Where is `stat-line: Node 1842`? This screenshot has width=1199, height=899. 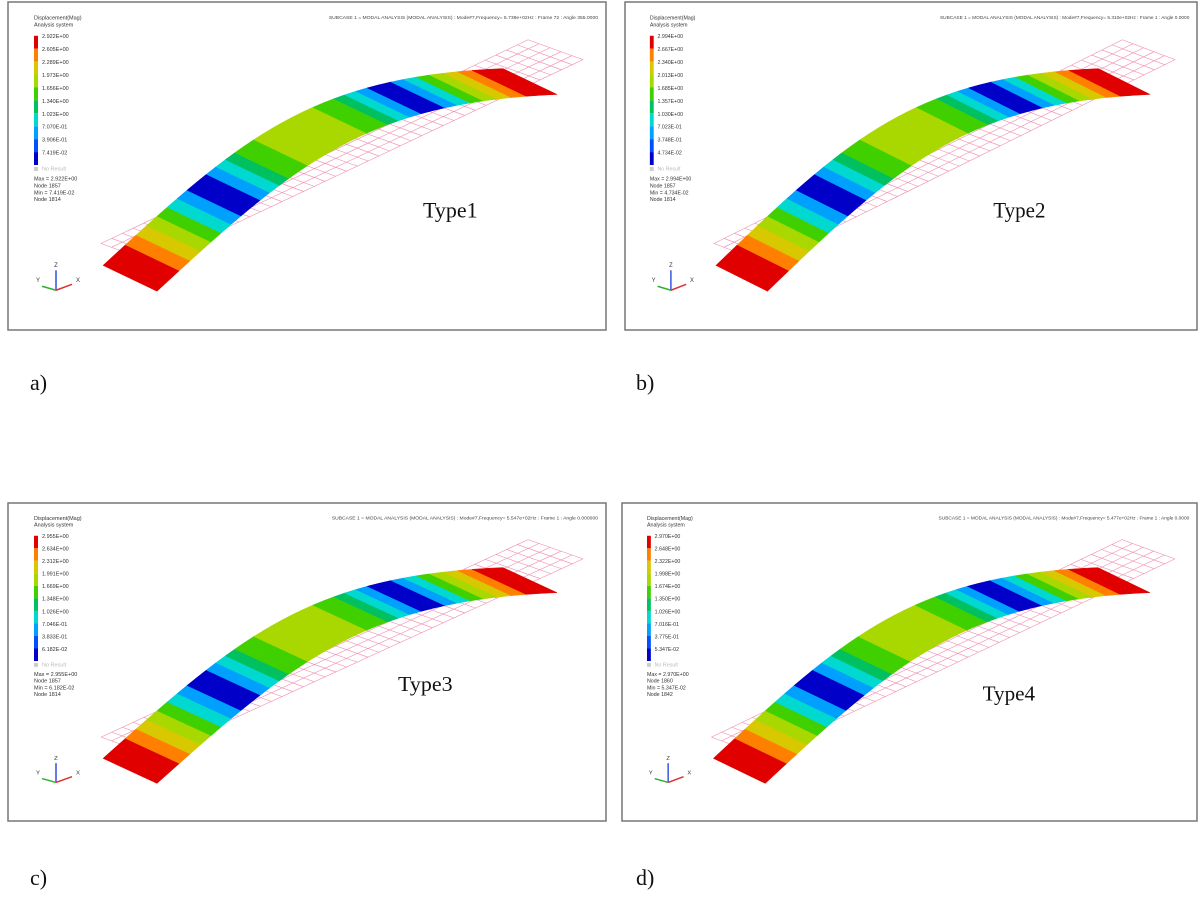 stat-line: Node 1842 is located at coordinates (660, 695).